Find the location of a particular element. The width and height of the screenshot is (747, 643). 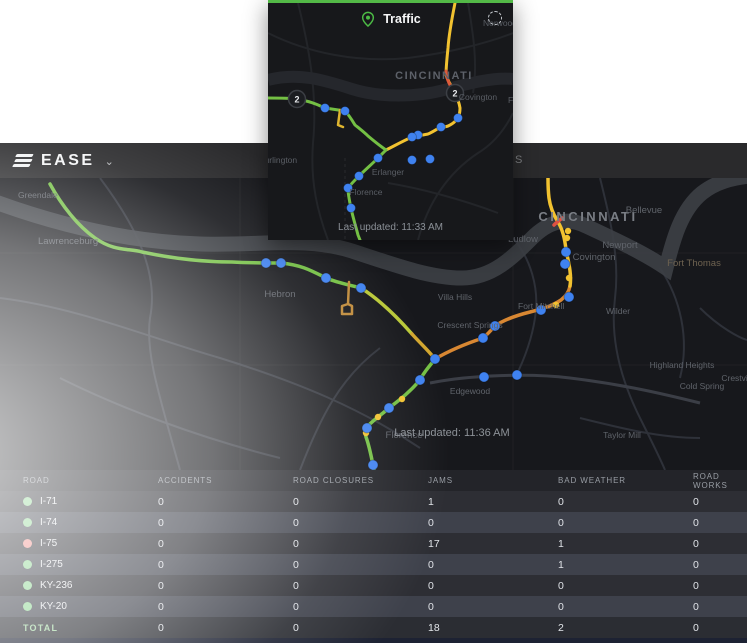

last-updated: Last updated: 11:33 AM is located at coordinates (390, 227).